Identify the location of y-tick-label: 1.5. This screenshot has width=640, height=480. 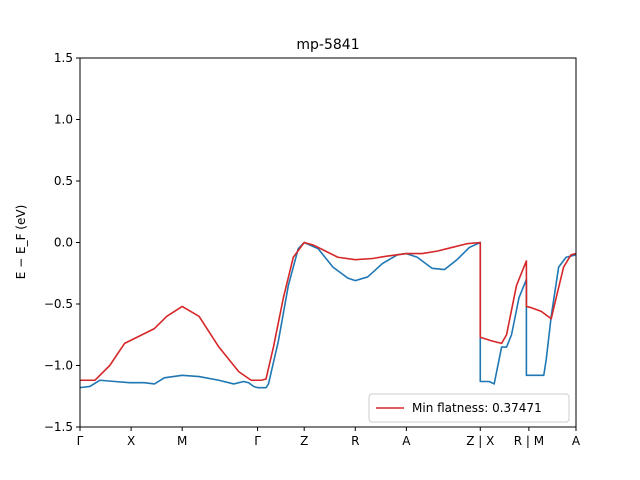
(63, 58).